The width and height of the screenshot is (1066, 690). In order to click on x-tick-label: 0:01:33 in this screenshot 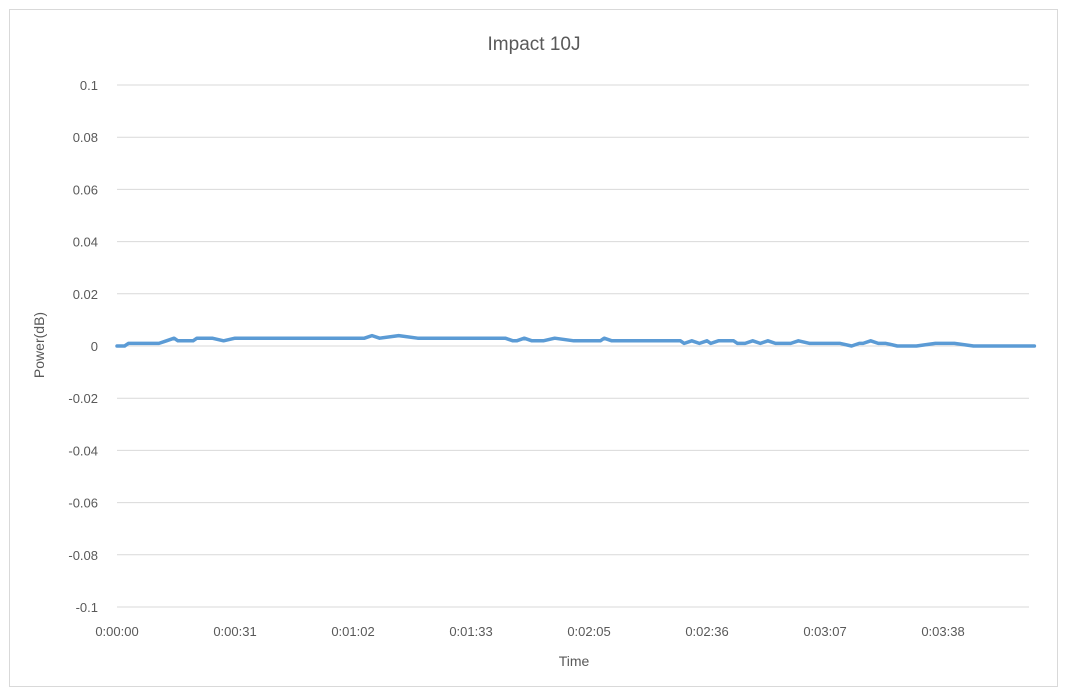, I will do `click(470, 631)`.